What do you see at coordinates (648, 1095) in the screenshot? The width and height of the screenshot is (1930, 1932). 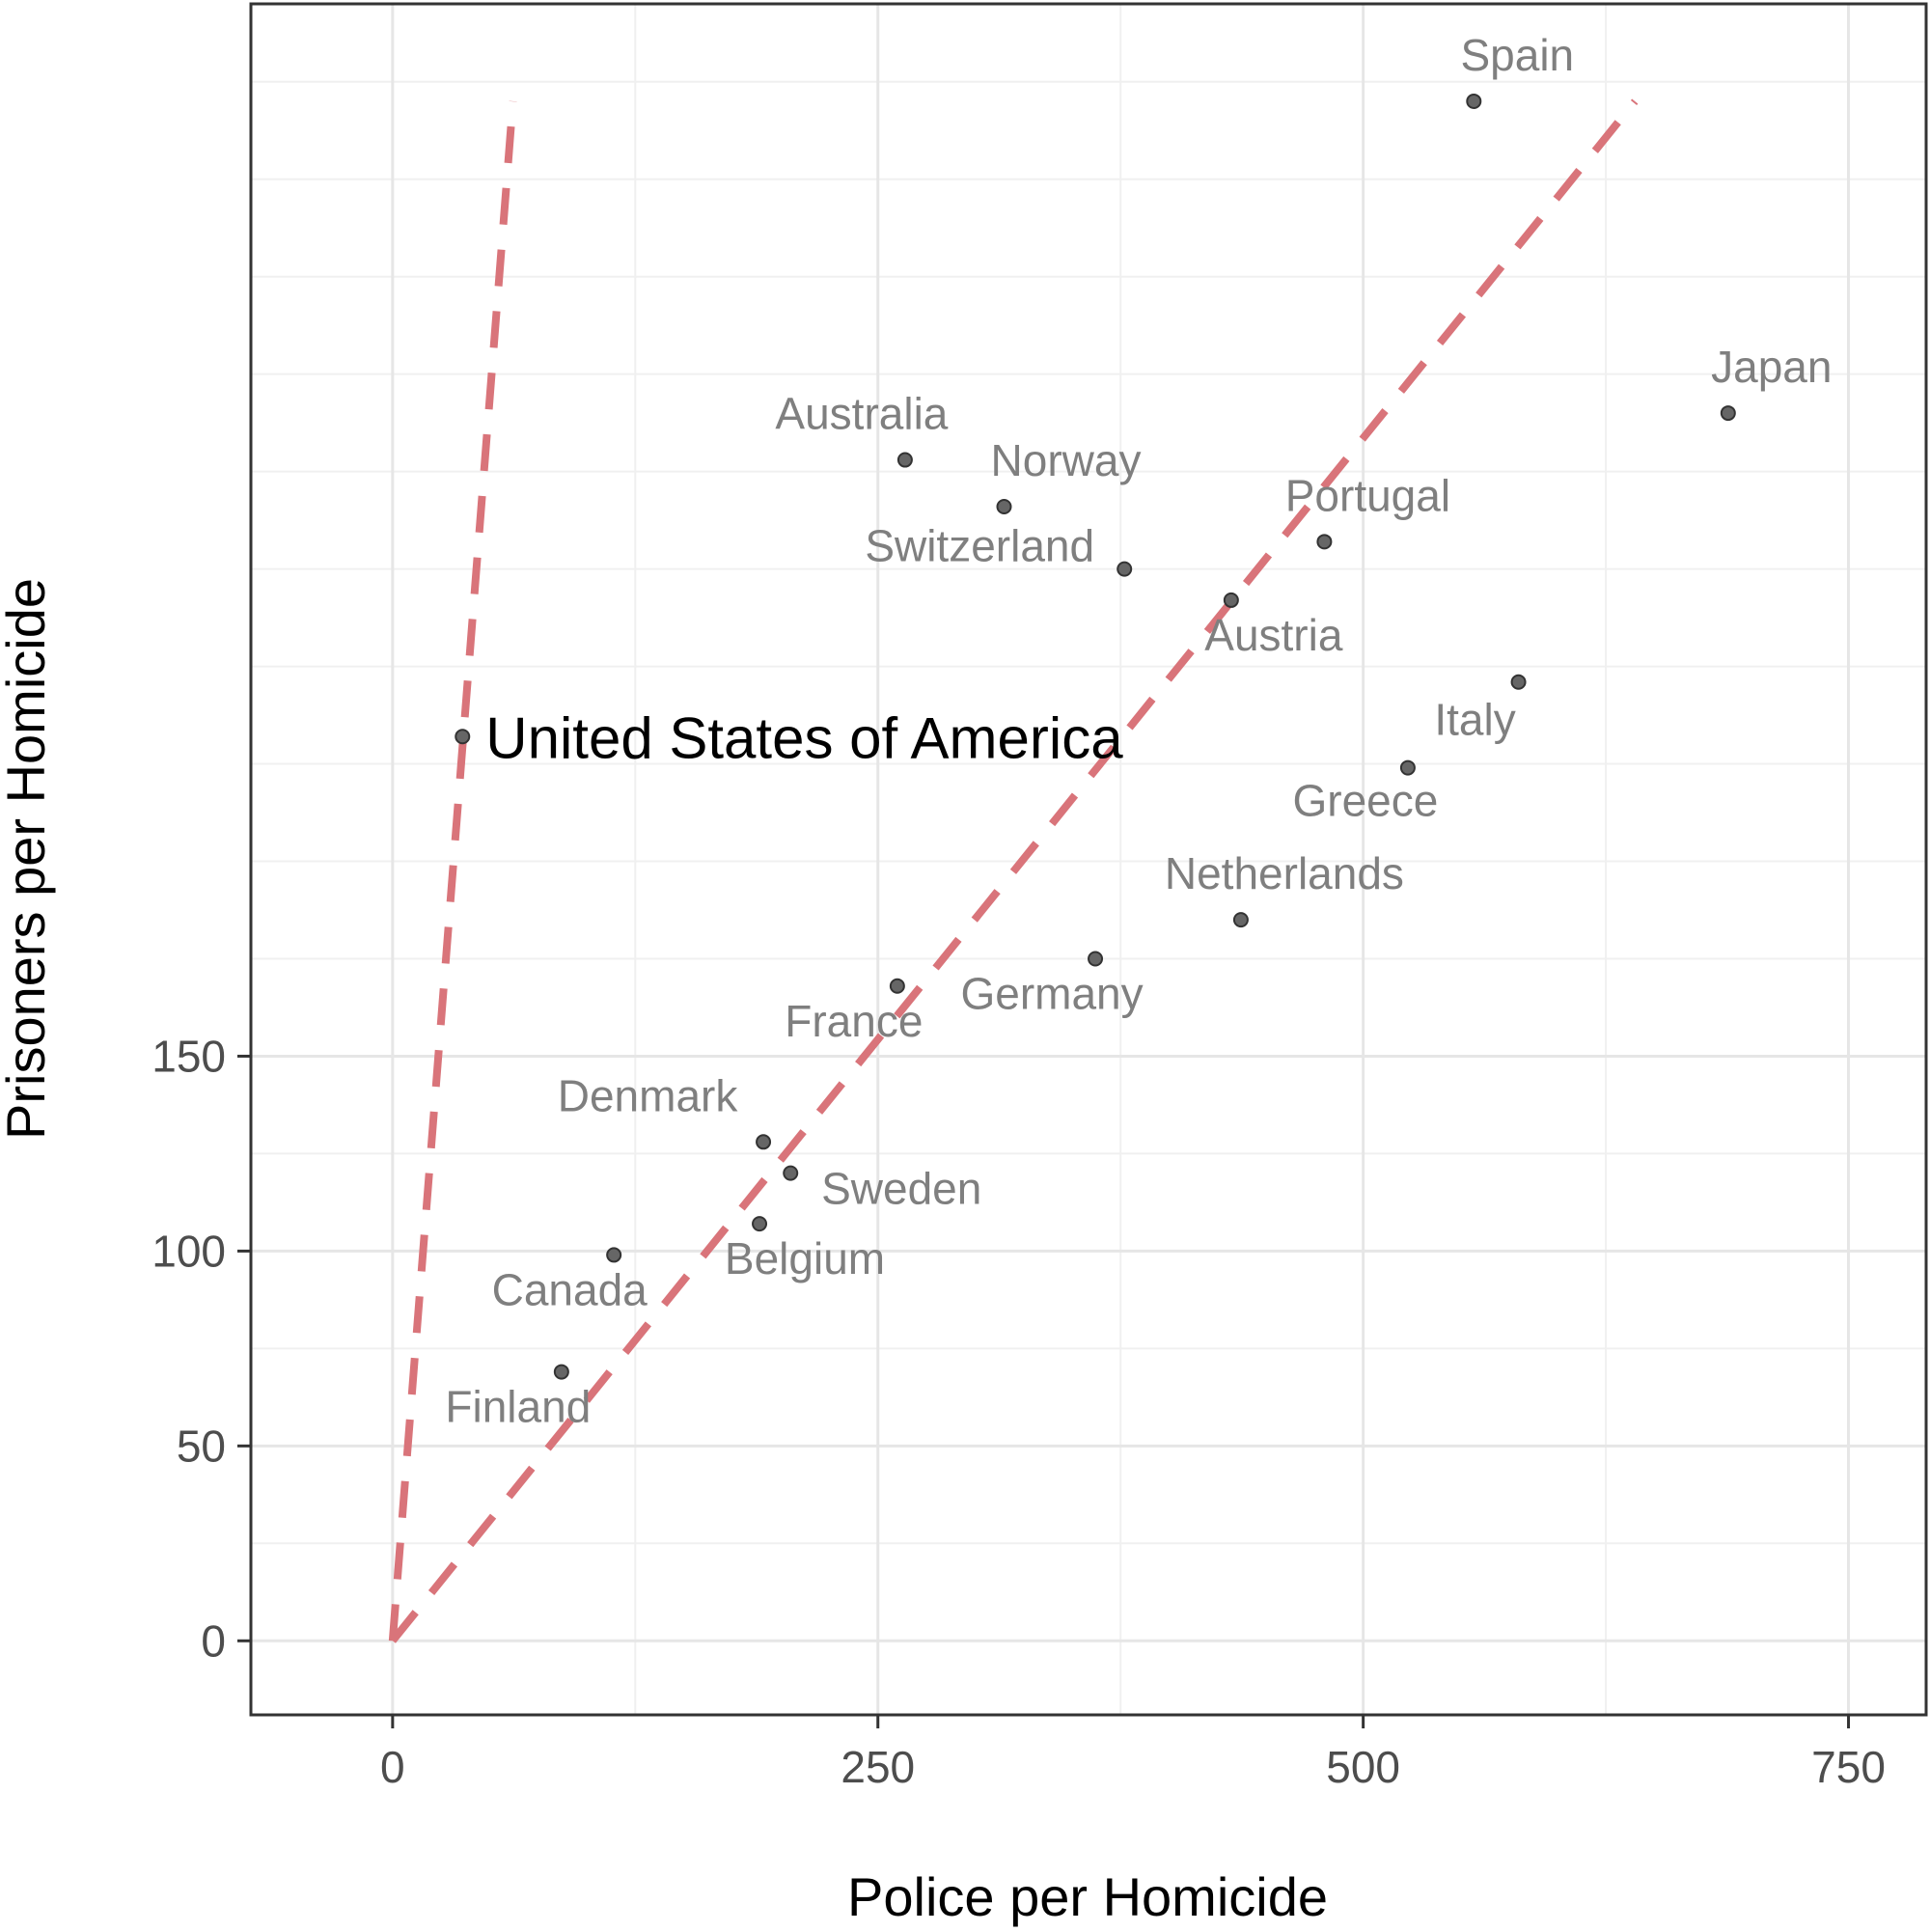 I see `point-label: Denmark` at bounding box center [648, 1095].